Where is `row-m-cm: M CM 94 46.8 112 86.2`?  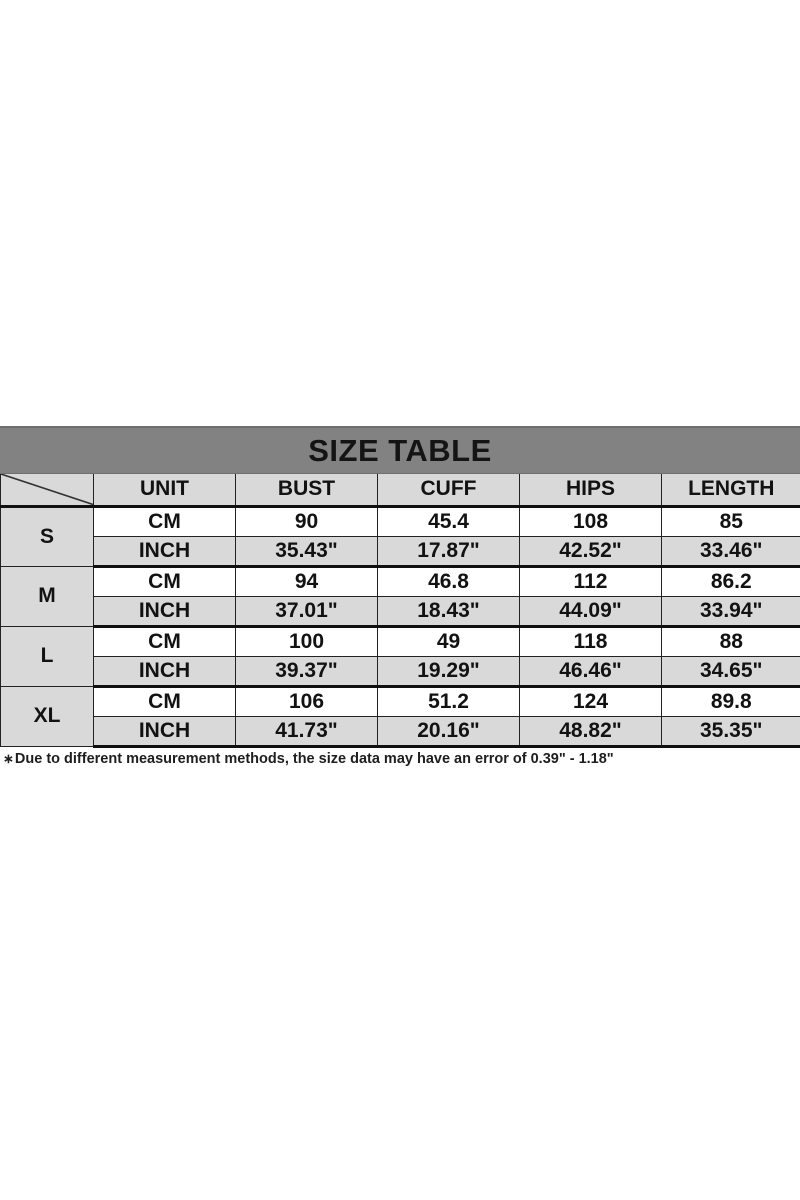
row-m-cm: M CM 94 46.8 112 86.2 is located at coordinates (400, 596).